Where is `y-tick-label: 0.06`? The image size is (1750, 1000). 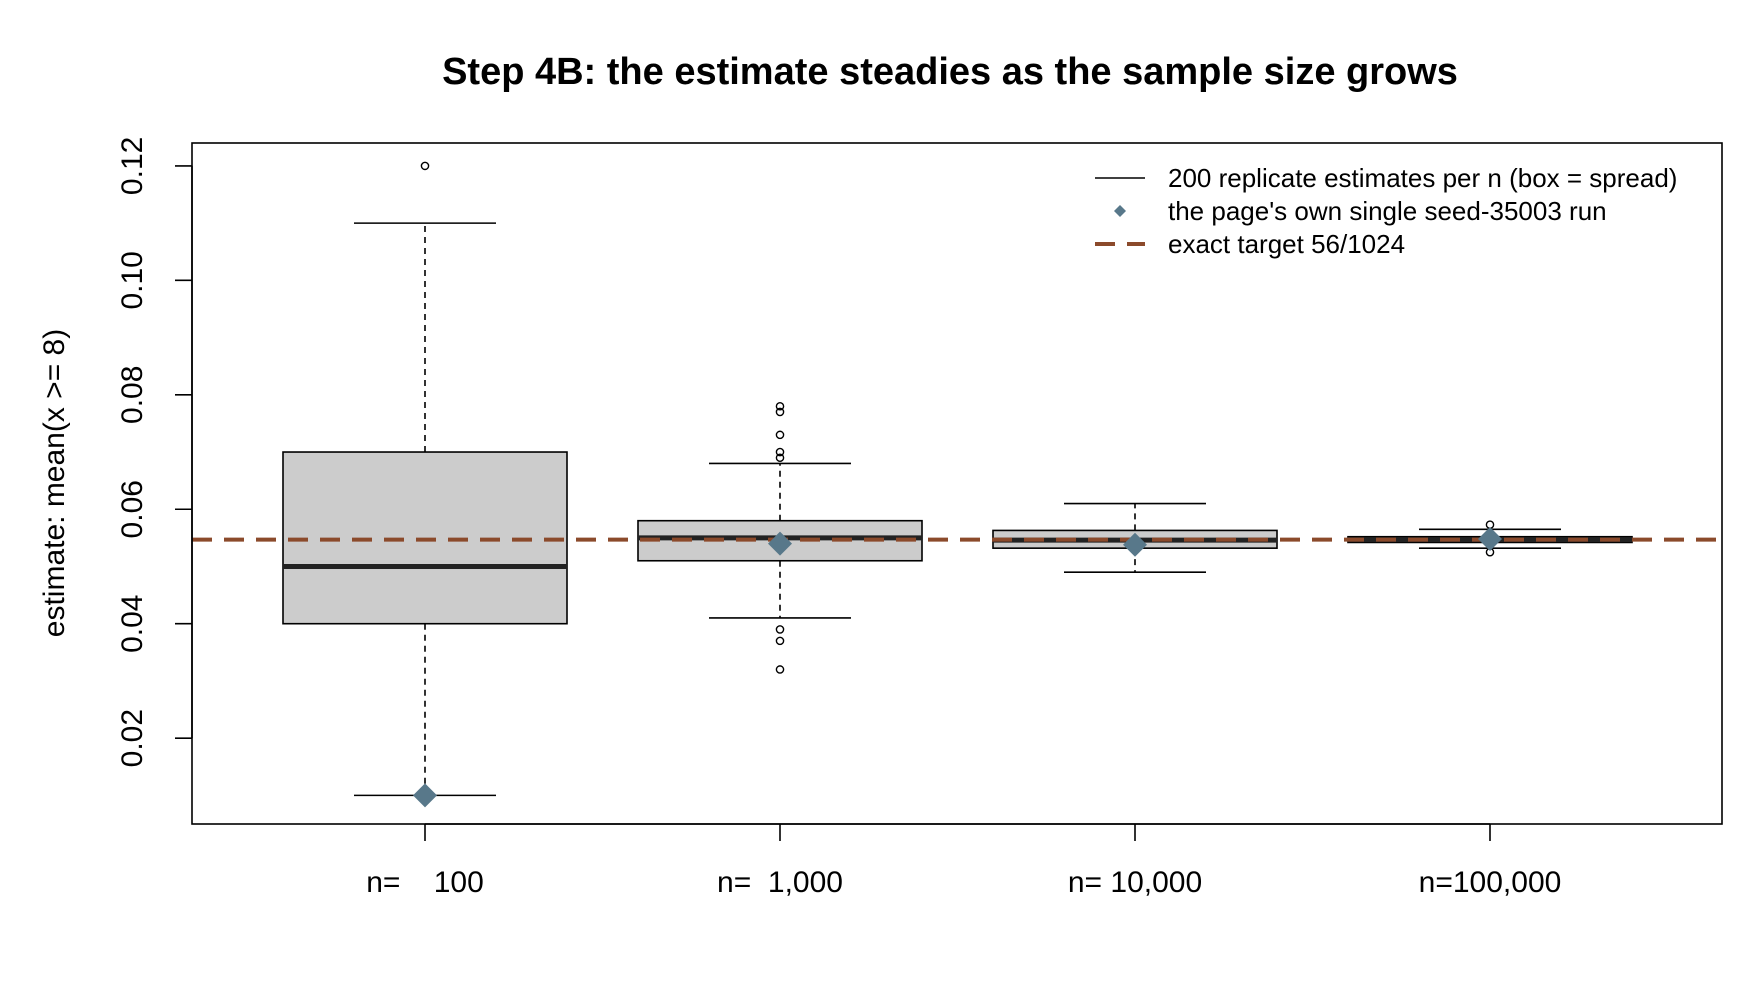 y-tick-label: 0.06 is located at coordinates (132, 509).